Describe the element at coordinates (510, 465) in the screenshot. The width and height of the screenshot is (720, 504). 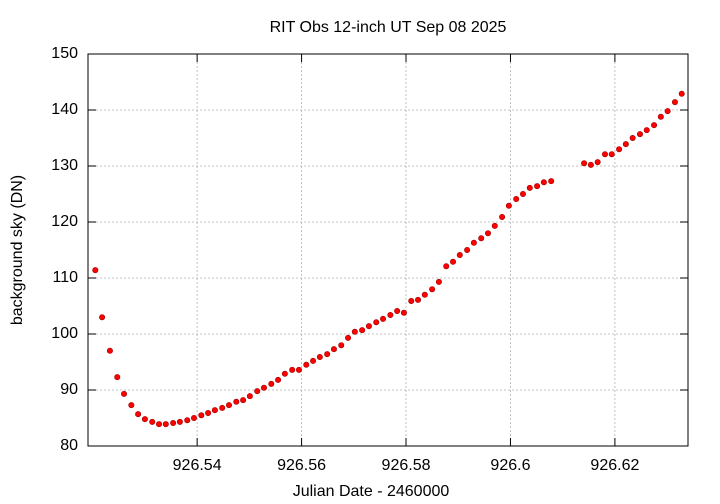
I see `x-tick-label: 926.6` at that location.